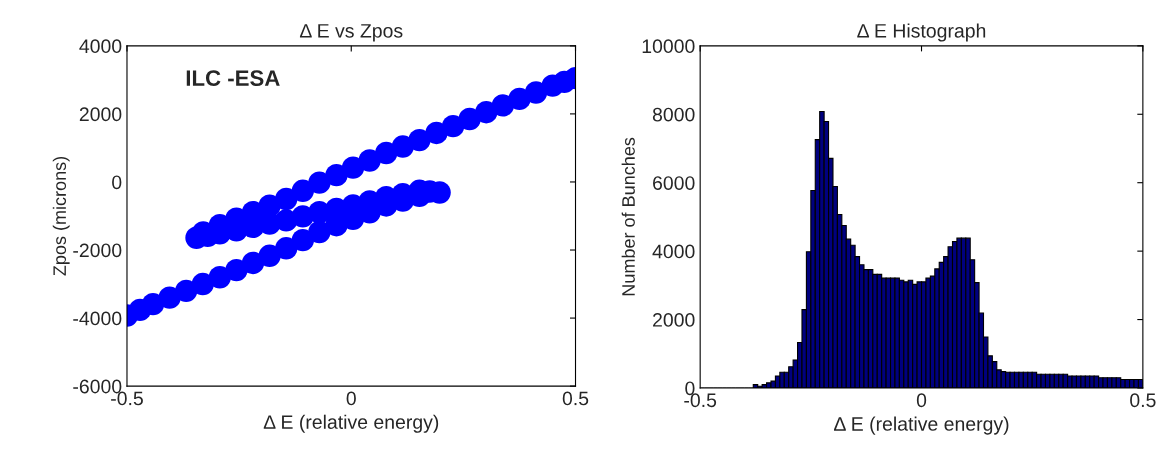 This screenshot has width=1165, height=463. I want to click on chart-title: Δ E Histograph, so click(921, 32).